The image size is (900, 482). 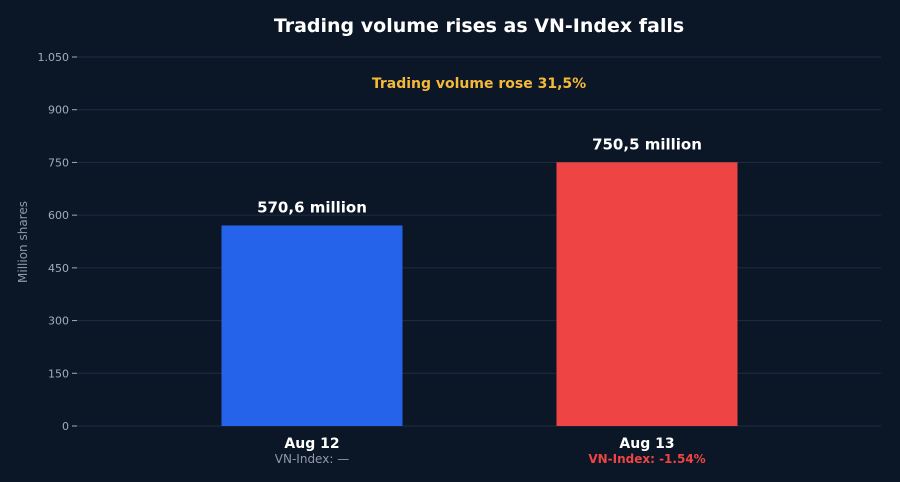 I want to click on y-axis-title: Million shares, so click(x=23, y=242).